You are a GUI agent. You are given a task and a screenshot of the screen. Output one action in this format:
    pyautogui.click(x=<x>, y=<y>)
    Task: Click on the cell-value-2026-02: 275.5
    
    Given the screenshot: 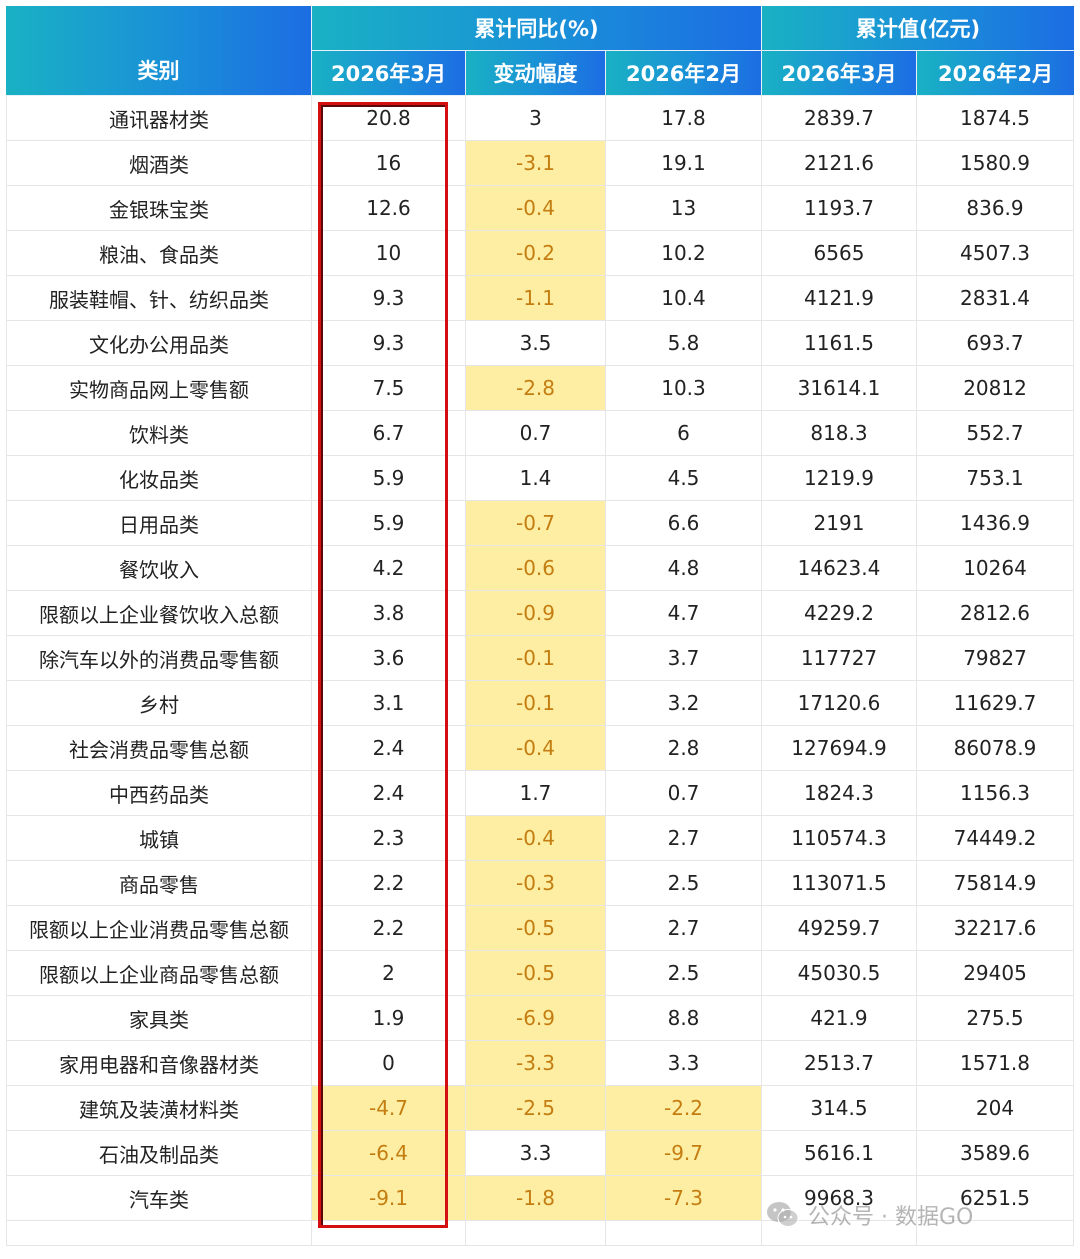 What is the action you would take?
    pyautogui.click(x=996, y=1018)
    